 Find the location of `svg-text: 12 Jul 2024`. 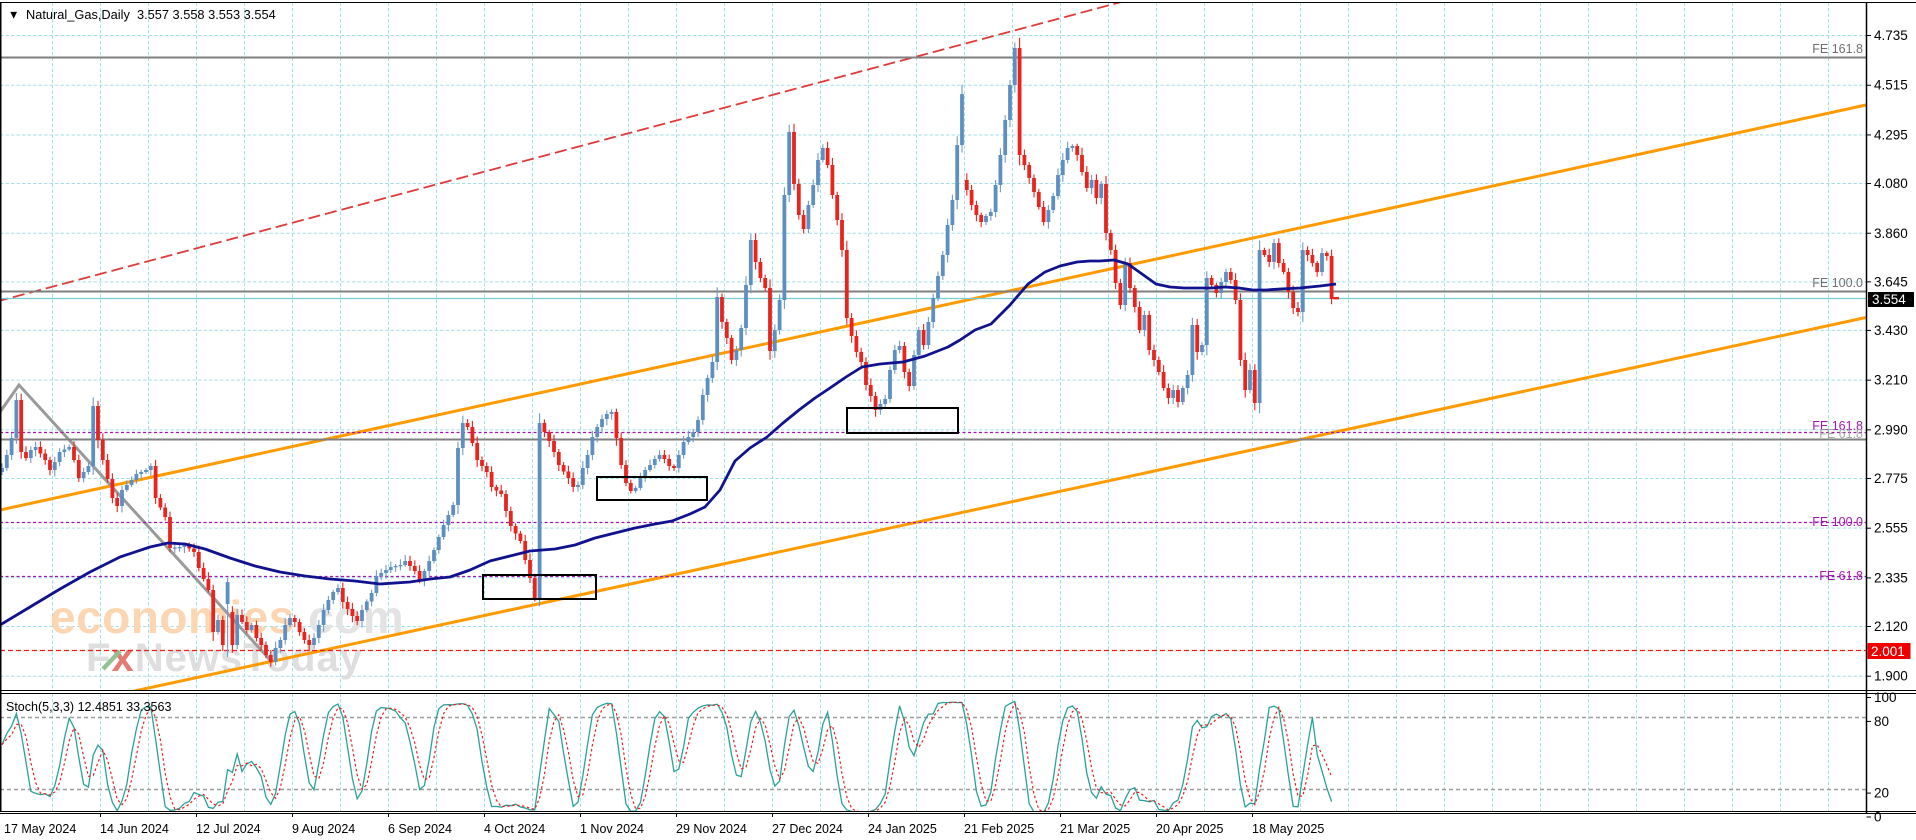

svg-text: 12 Jul 2024 is located at coordinates (228, 829).